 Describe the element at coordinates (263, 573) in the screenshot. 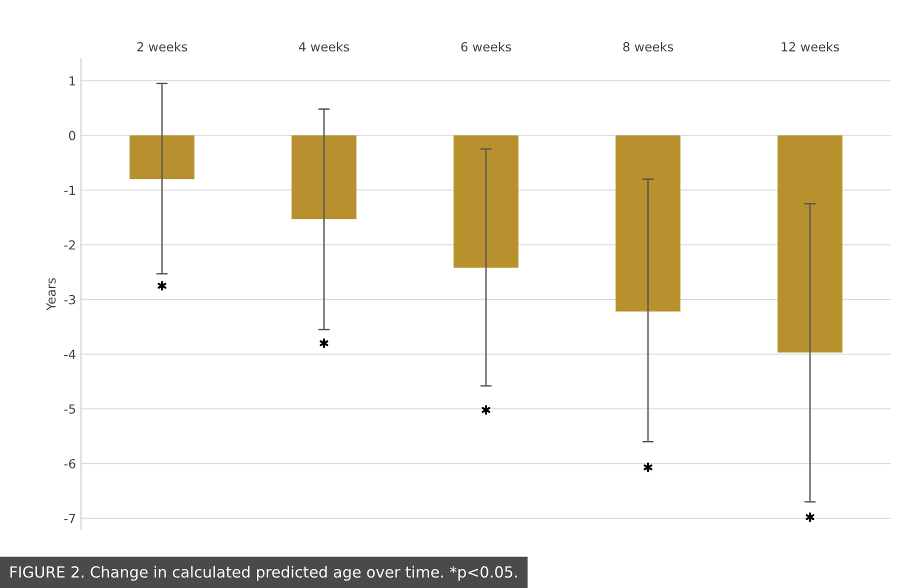

I see `caption: FIGURE 2. Change in calculated predicted age over time. *p<0.05.` at that location.